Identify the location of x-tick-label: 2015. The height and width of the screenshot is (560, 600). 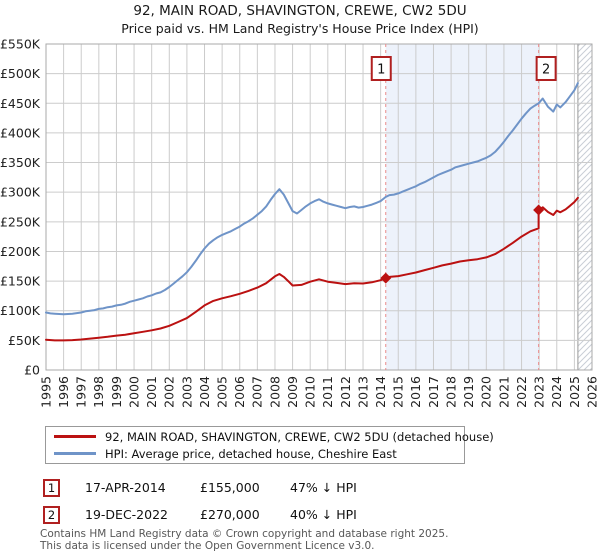
(398, 392).